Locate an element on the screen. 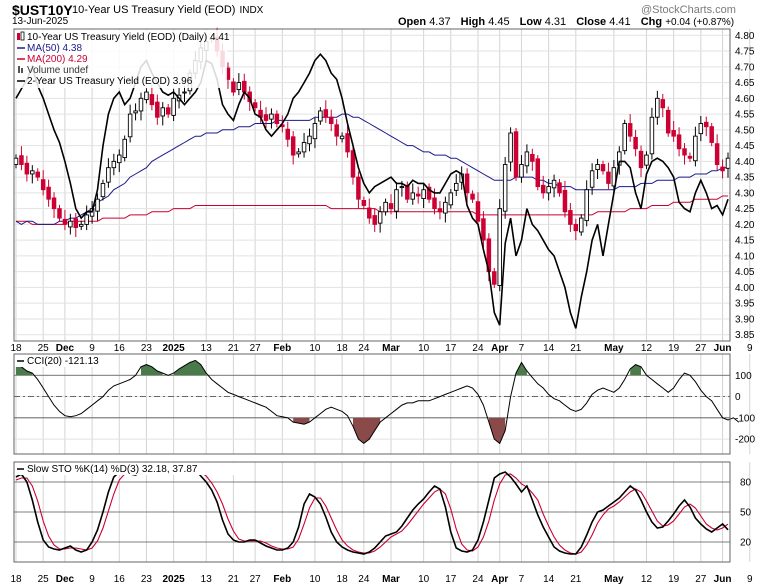 The image size is (767, 588). sto-y-tick: 20 is located at coordinates (746, 543).